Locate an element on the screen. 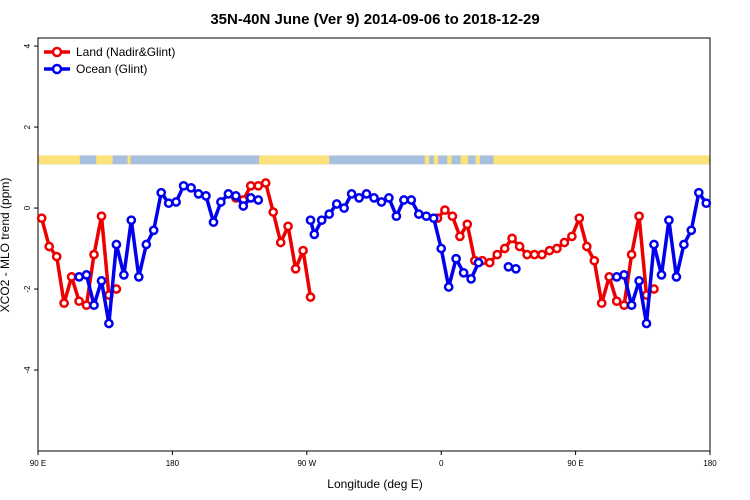 The width and height of the screenshot is (750, 500). x-tick-label: 180 is located at coordinates (173, 463).